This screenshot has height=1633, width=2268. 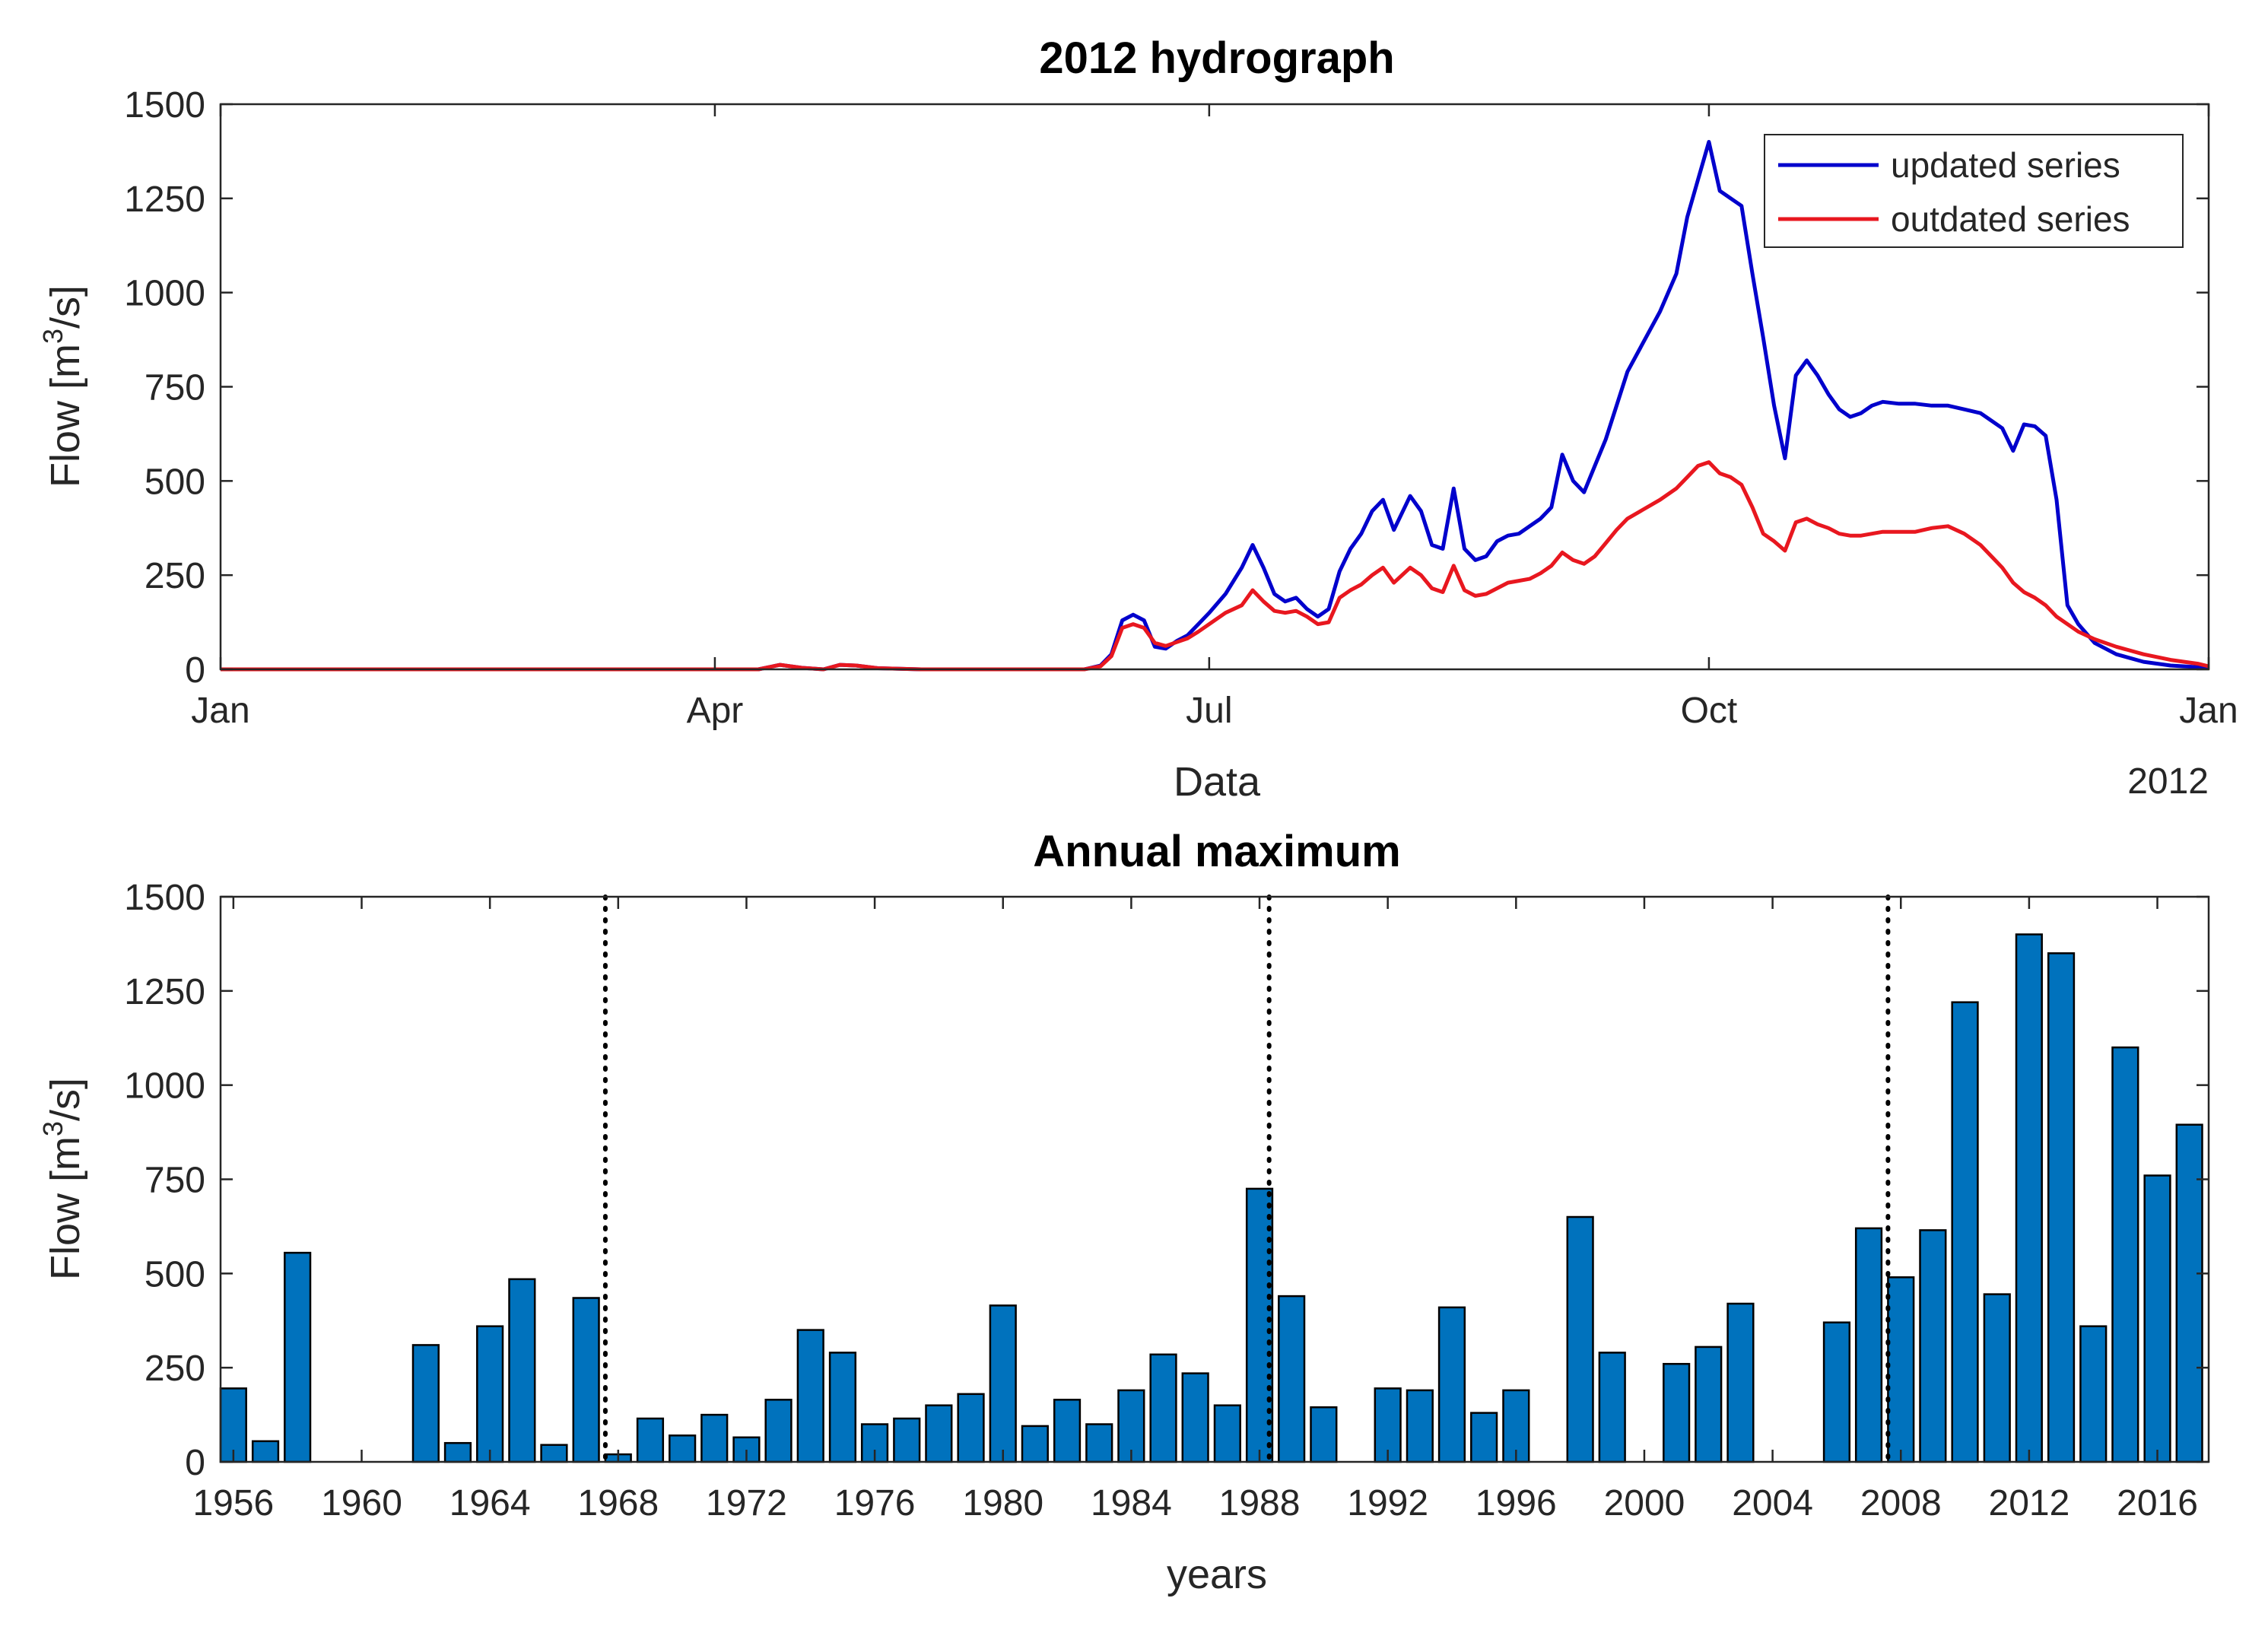 I want to click on hydrograph-y-tick-label: 1250, so click(x=164, y=200).